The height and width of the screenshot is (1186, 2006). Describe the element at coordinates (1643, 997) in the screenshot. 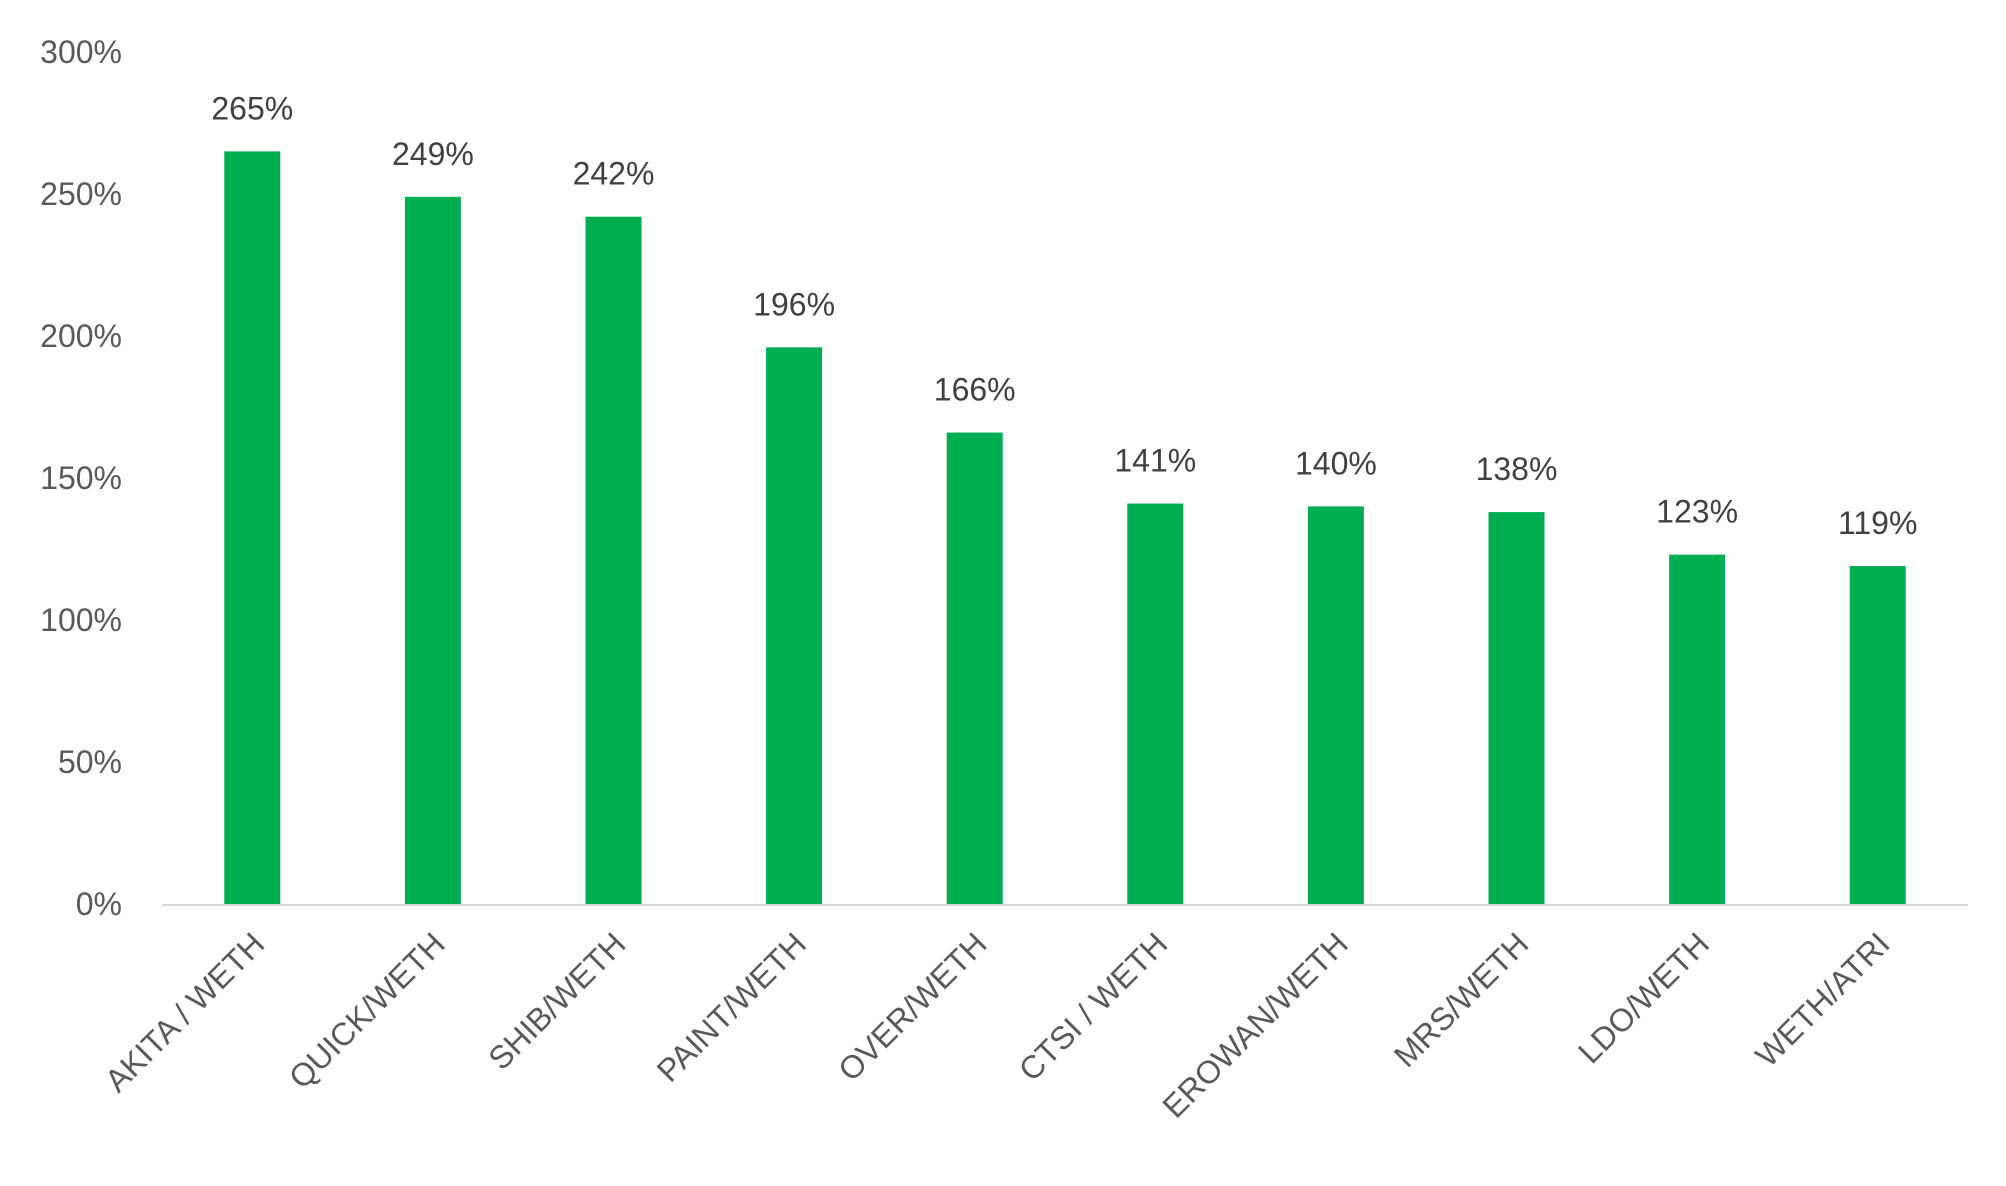

I see `x-tick-label: LDO/WETH` at that location.